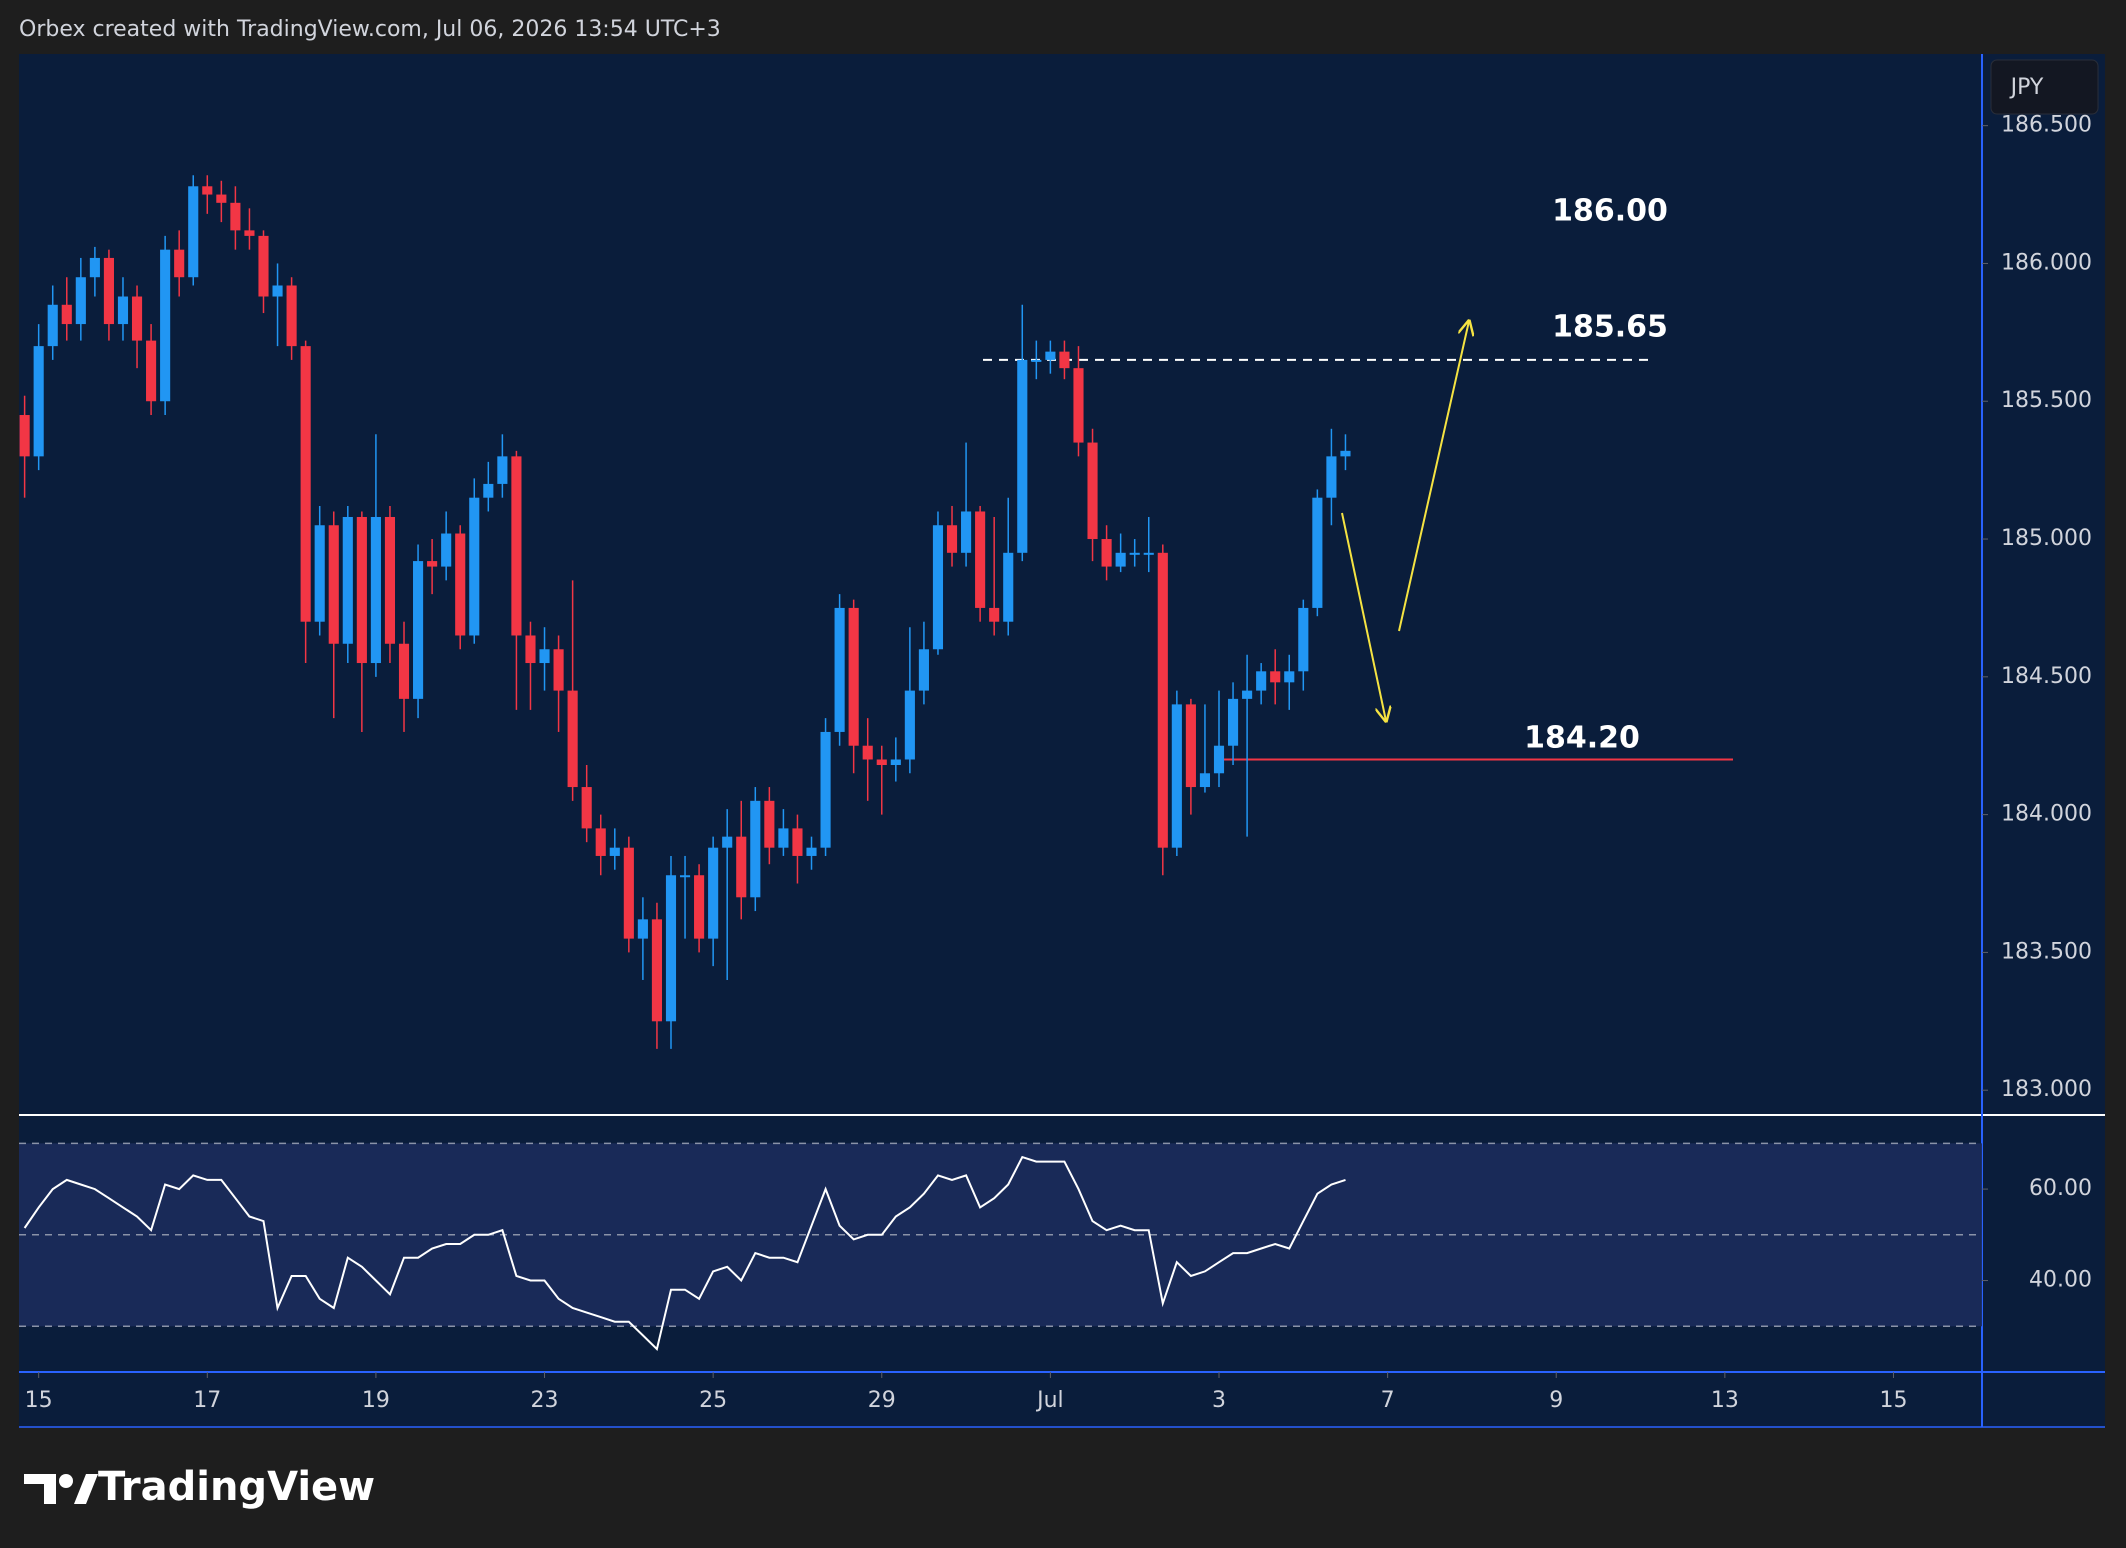 The image size is (2126, 1548). What do you see at coordinates (1556, 1400) in the screenshot?
I see `x-tick-label: 9` at bounding box center [1556, 1400].